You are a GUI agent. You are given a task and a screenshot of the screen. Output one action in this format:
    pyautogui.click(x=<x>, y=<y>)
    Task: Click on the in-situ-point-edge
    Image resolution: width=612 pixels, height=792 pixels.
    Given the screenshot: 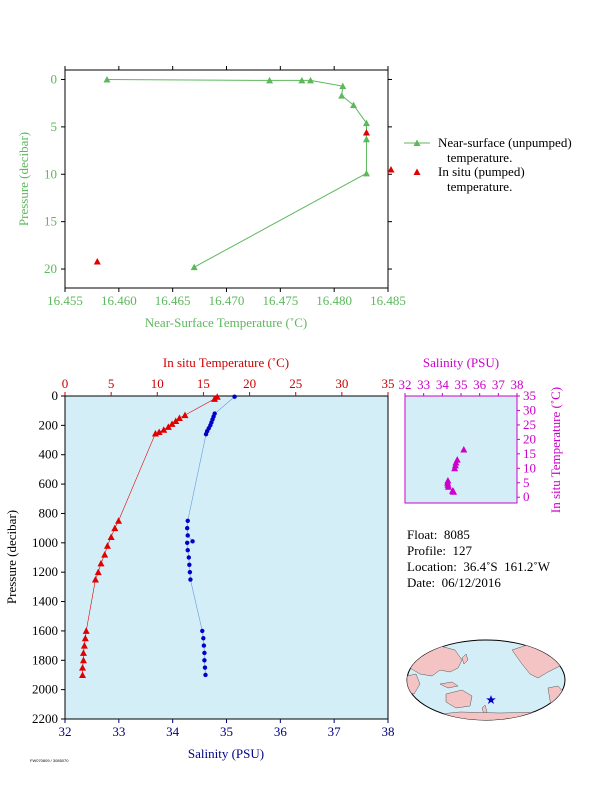 What is the action you would take?
    pyautogui.click(x=391, y=169)
    